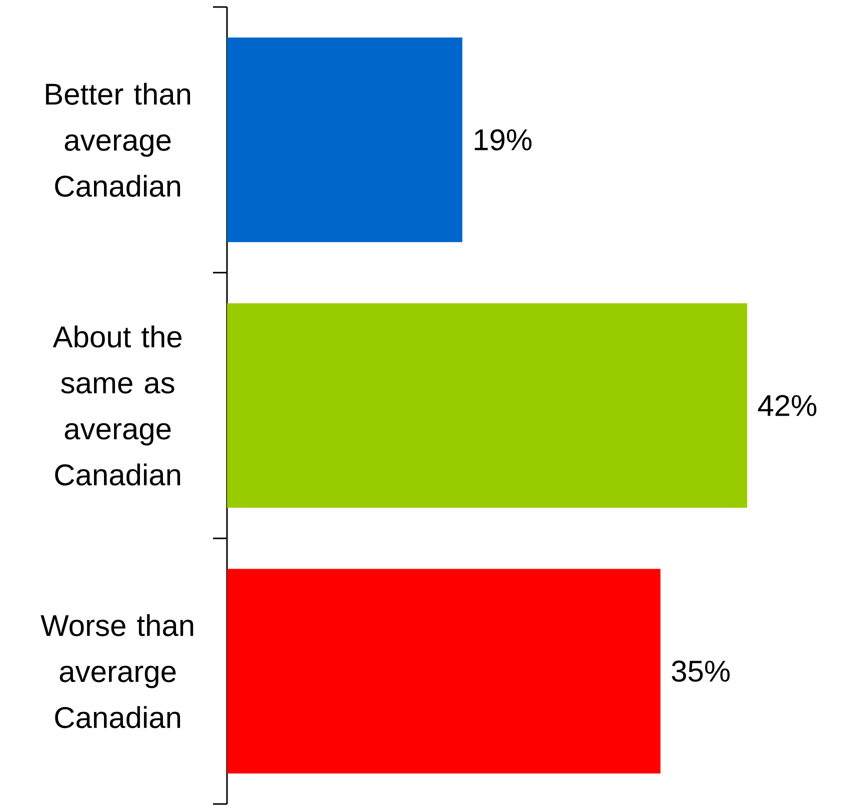 The height and width of the screenshot is (812, 846). What do you see at coordinates (117, 671) in the screenshot?
I see `y-tick-label: Worse than averarge Canadian` at bounding box center [117, 671].